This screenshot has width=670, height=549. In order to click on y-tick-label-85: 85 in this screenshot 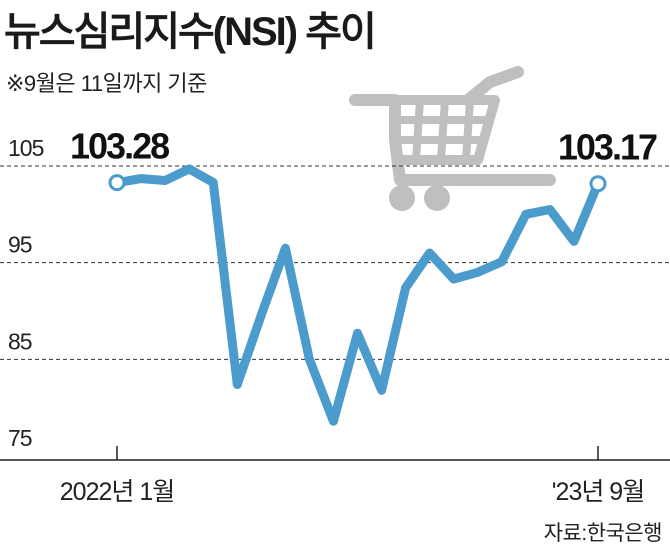, I will do `click(20, 341)`.